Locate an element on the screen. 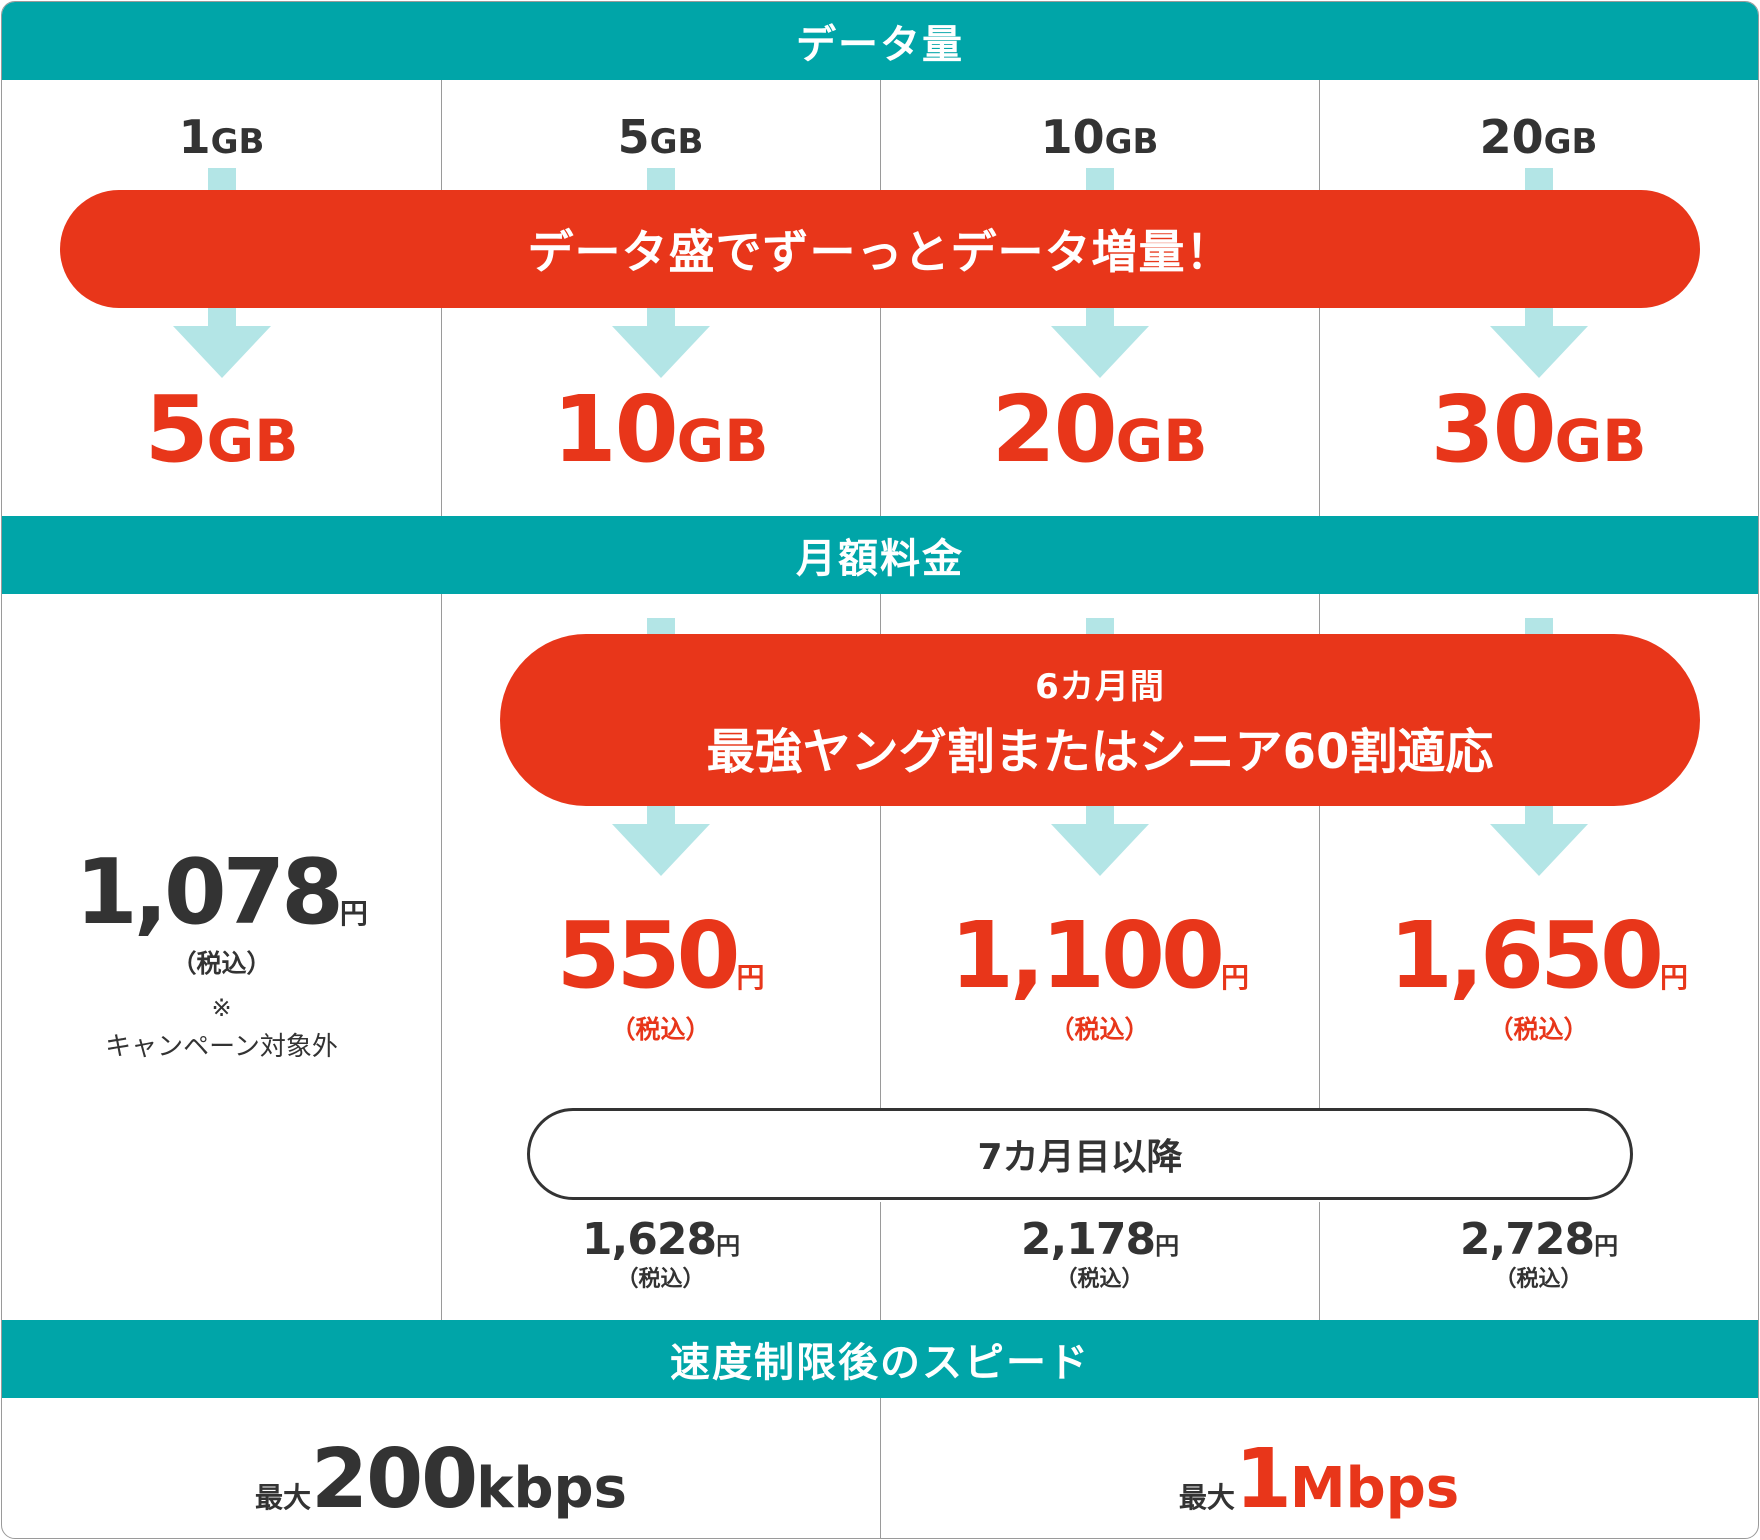  data-after-3: 20GB is located at coordinates (1099, 429).